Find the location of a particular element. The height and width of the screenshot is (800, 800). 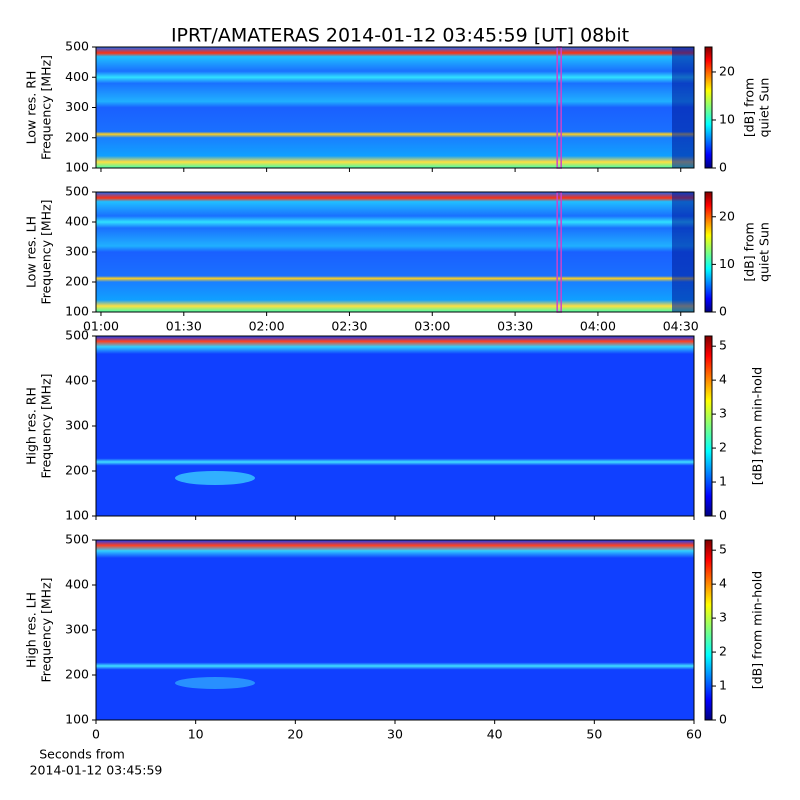

x-tick-label: 50 is located at coordinates (594, 734).